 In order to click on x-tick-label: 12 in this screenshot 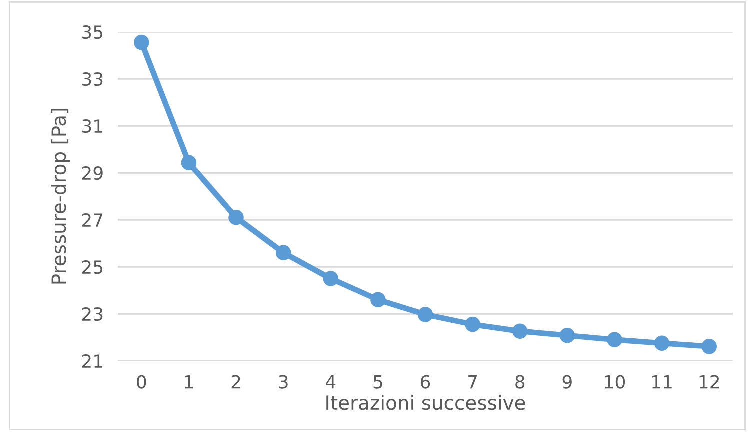, I will do `click(710, 382)`.